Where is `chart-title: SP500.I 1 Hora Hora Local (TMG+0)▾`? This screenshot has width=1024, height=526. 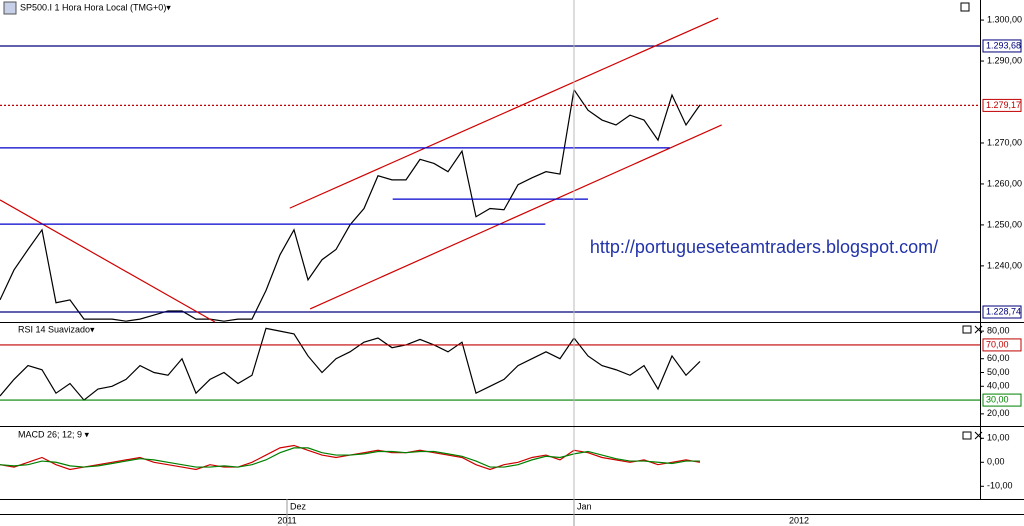 chart-title: SP500.I 1 Hora Hora Local (TMG+0)▾ is located at coordinates (95, 7).